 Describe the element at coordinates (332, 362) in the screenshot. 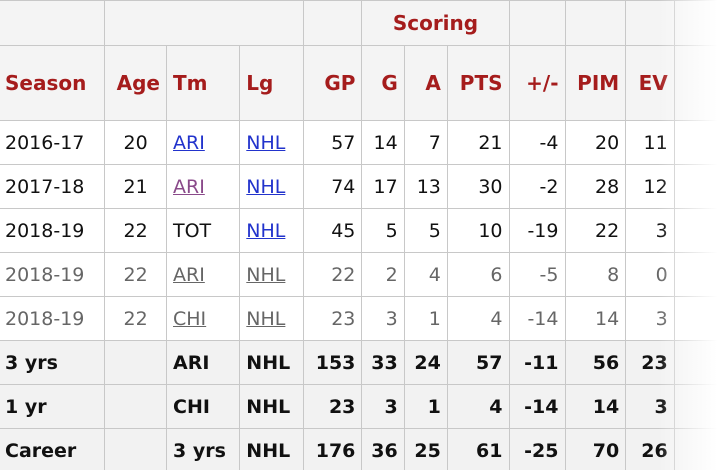

I see `cell: 153` at that location.